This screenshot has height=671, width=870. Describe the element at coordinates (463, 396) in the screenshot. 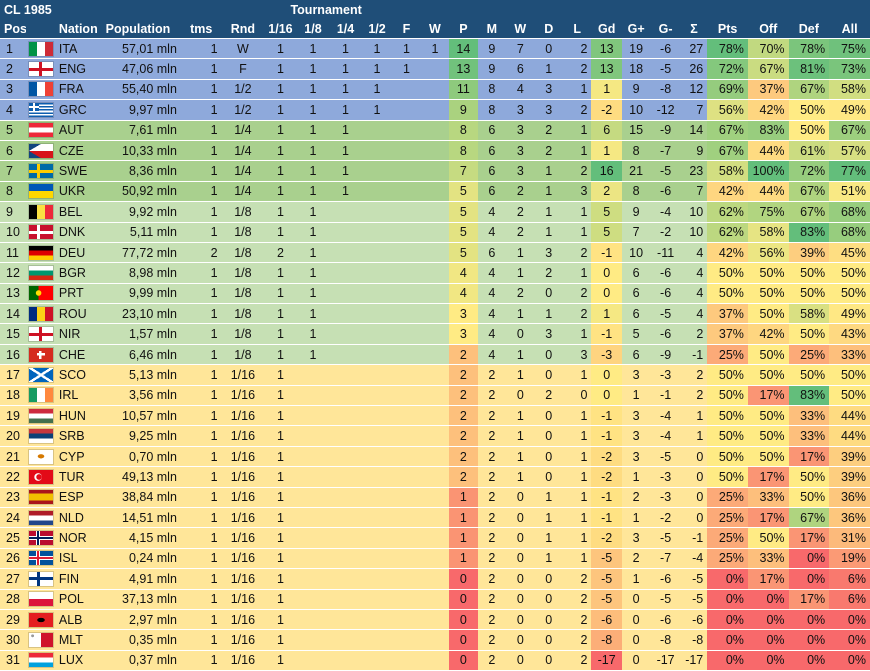

I see `cell-p: 2` at that location.